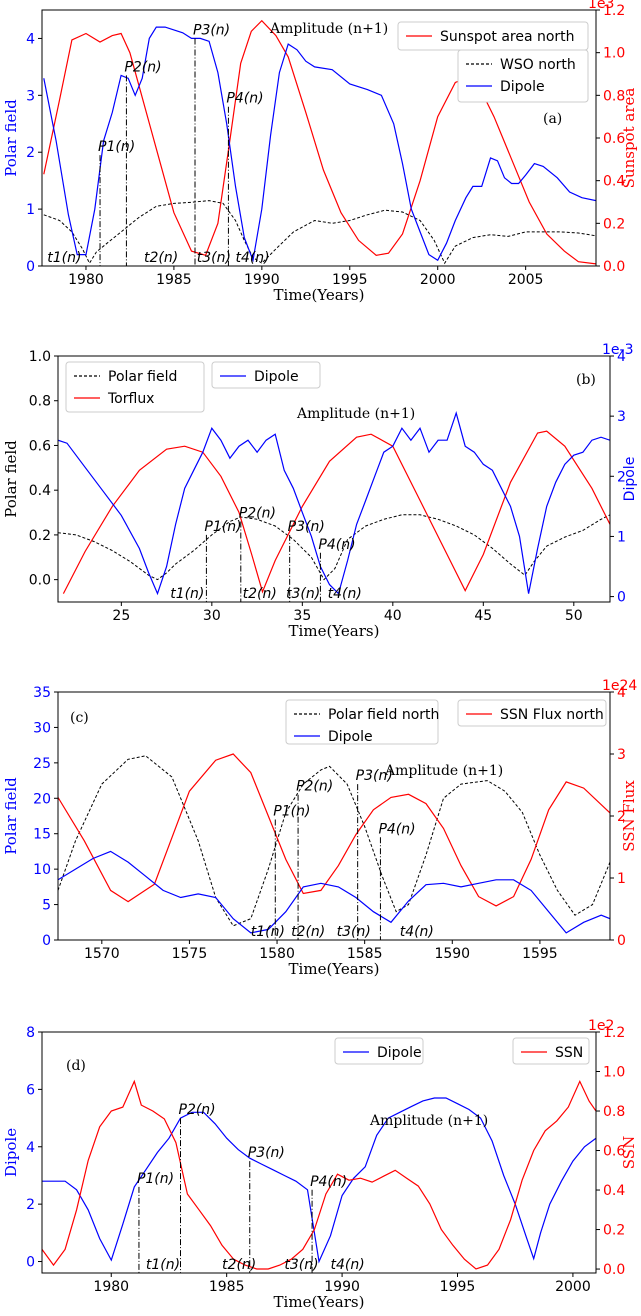 This screenshot has height=1316, width=641. What do you see at coordinates (614, 1152) in the screenshot?
I see `y-right-tick-label: 0.6` at bounding box center [614, 1152].